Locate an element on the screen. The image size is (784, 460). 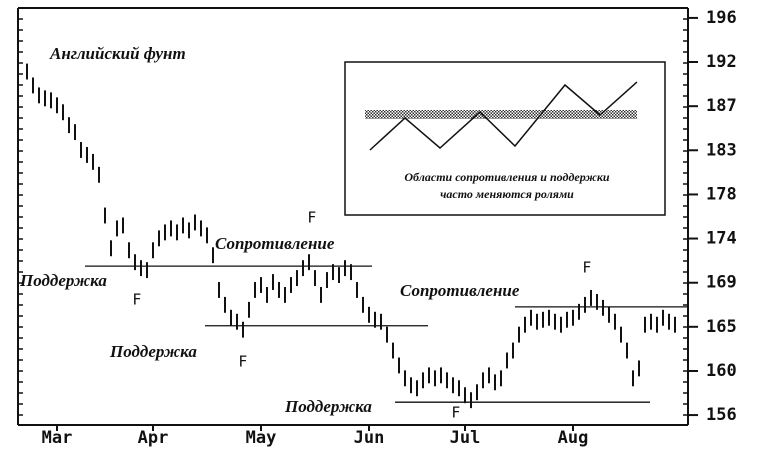
y-tick-label: 196 is located at coordinates (721, 18).